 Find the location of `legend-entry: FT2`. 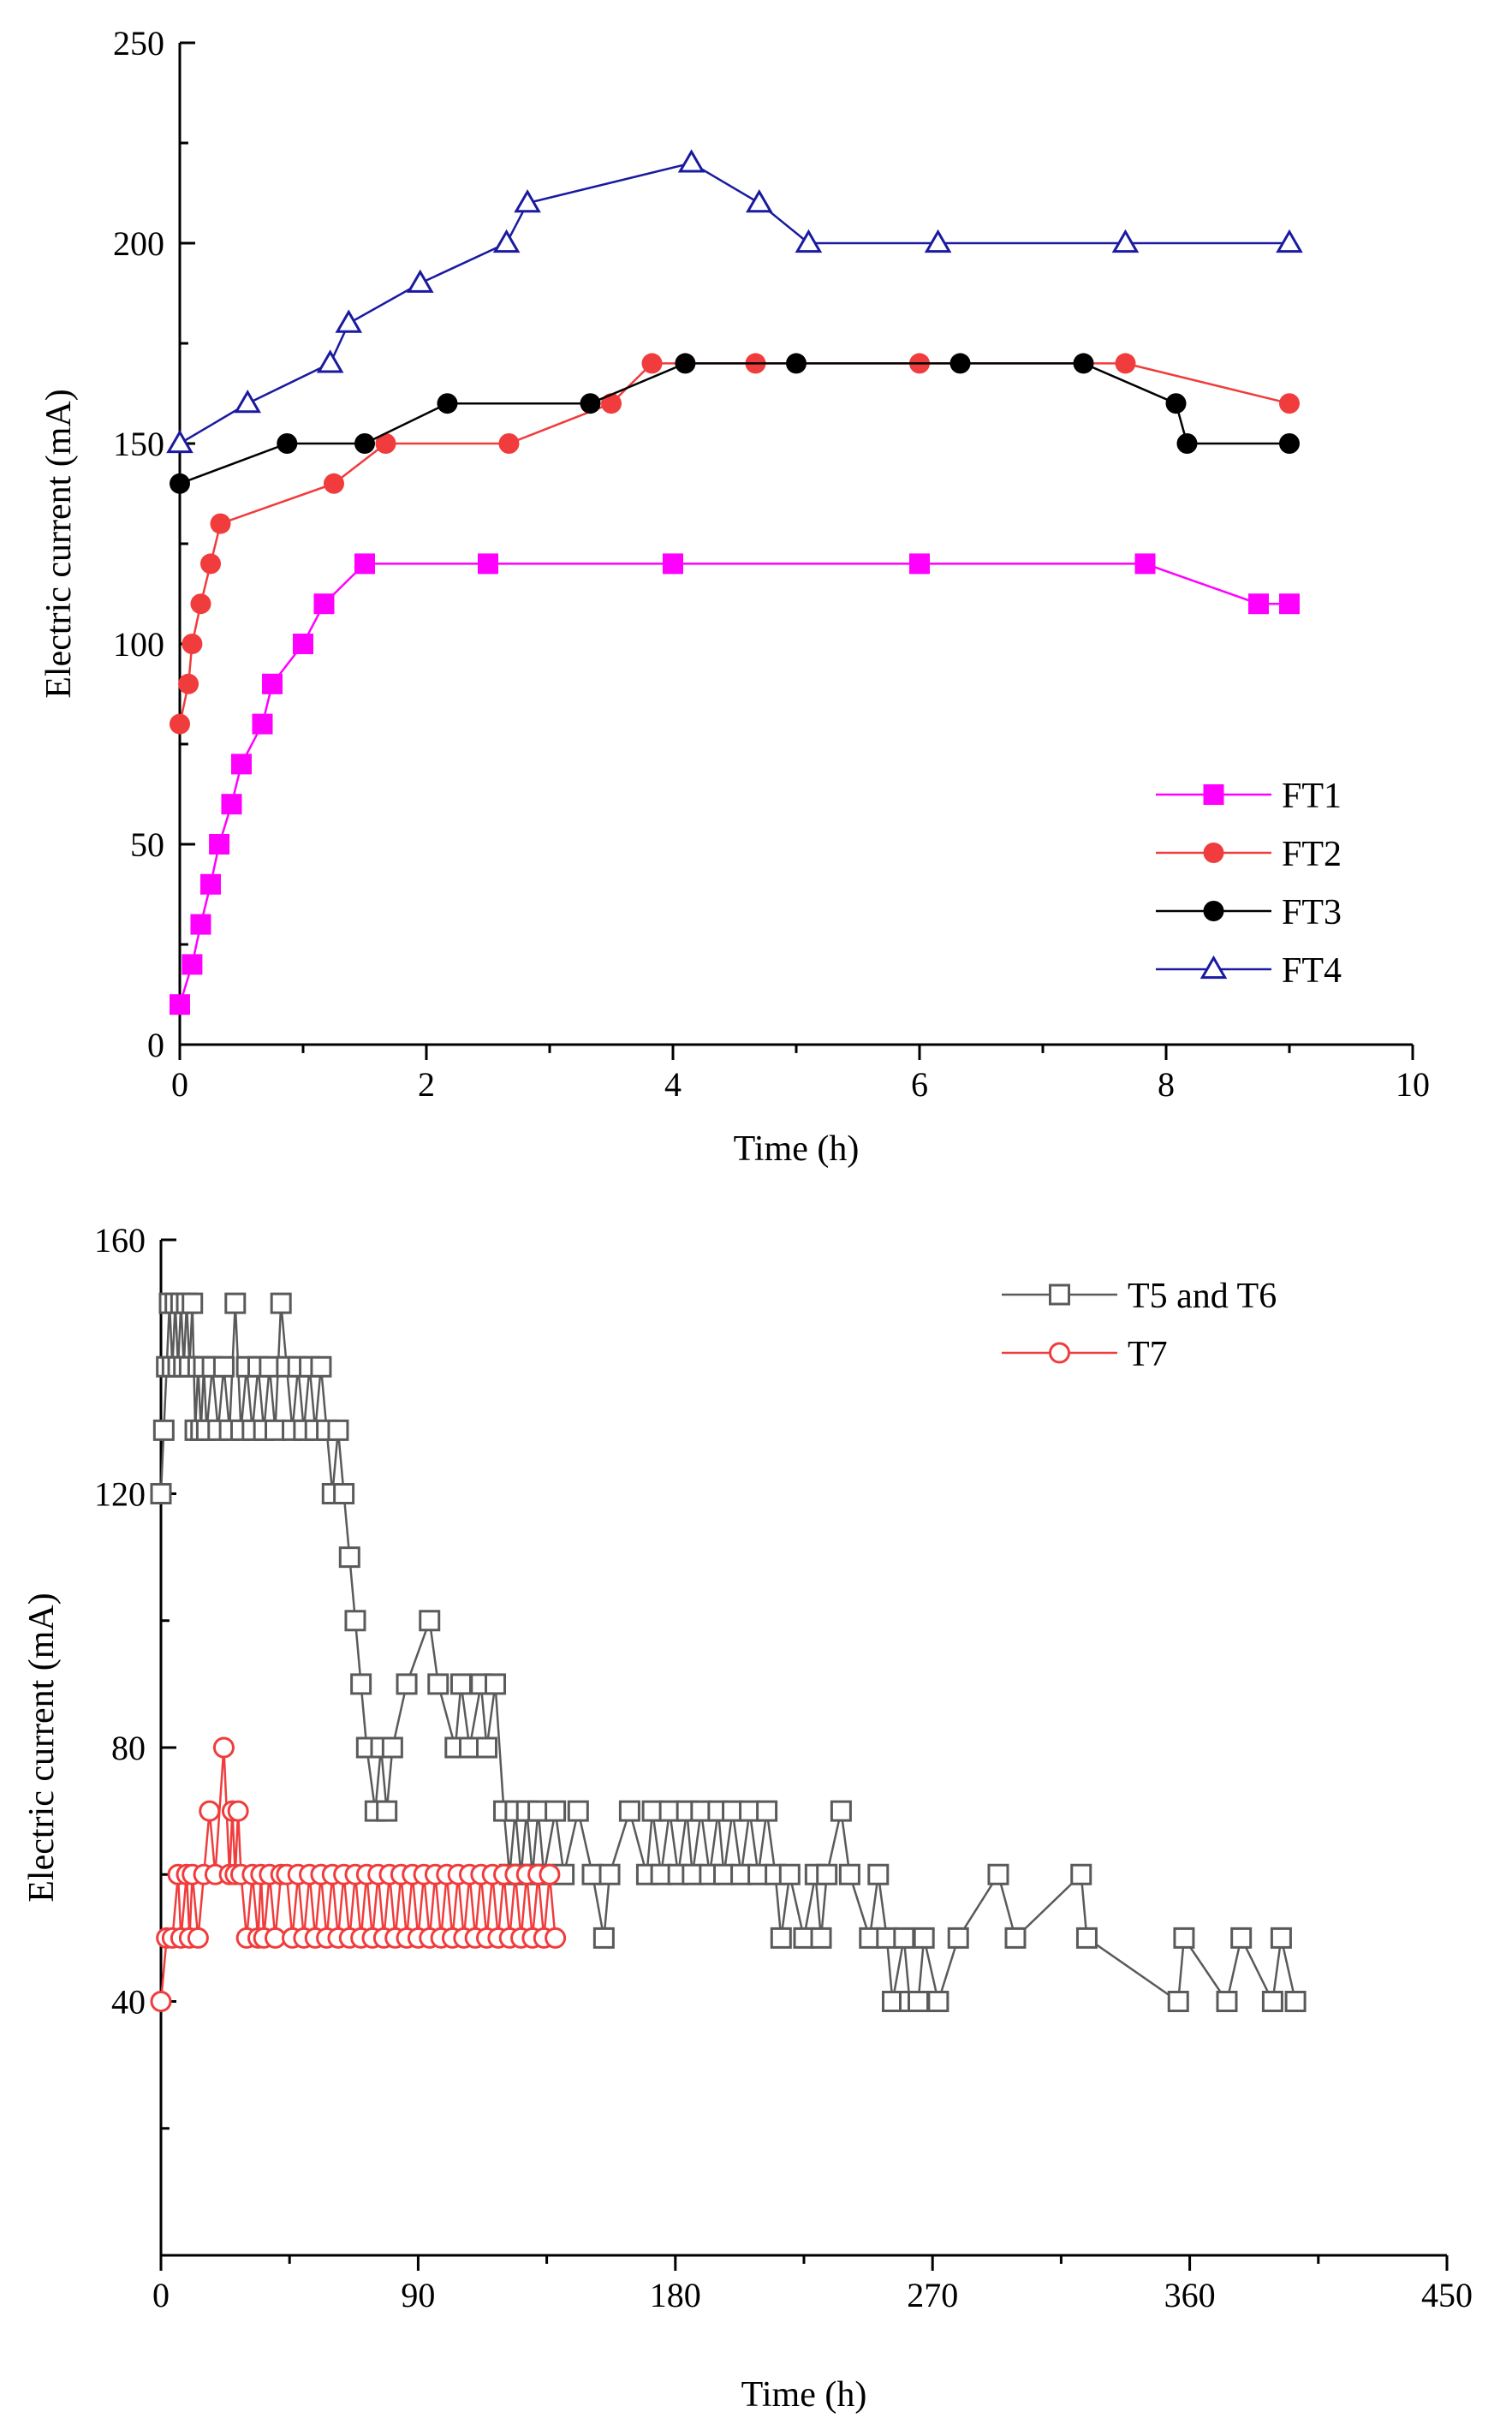

legend-entry: FT2 is located at coordinates (1249, 854).